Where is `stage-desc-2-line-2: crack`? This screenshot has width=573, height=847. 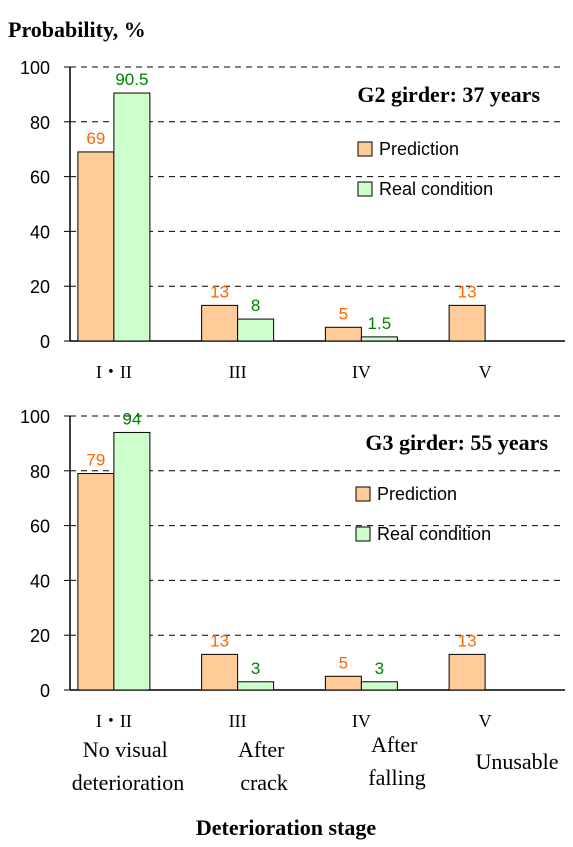 stage-desc-2-line-2: crack is located at coordinates (264, 782).